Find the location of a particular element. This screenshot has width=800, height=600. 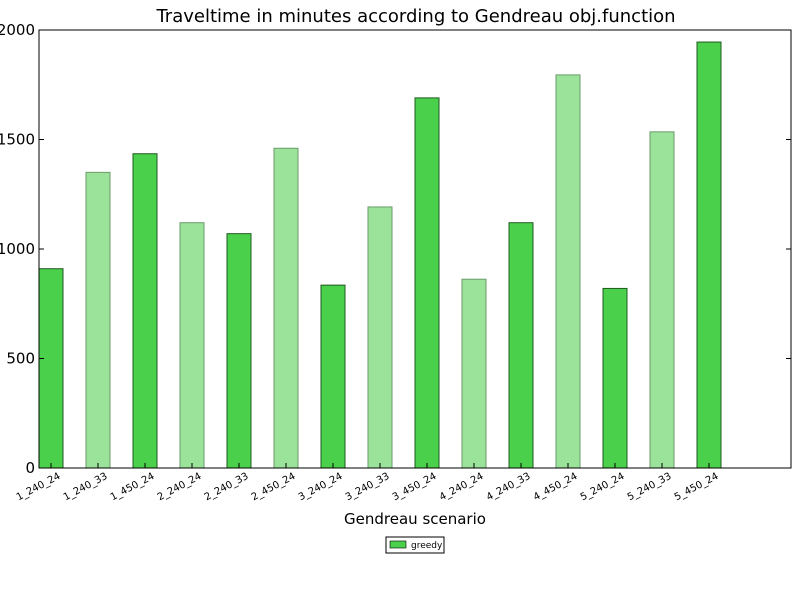

x-tick-label: 3_450_24 is located at coordinates (415, 487).